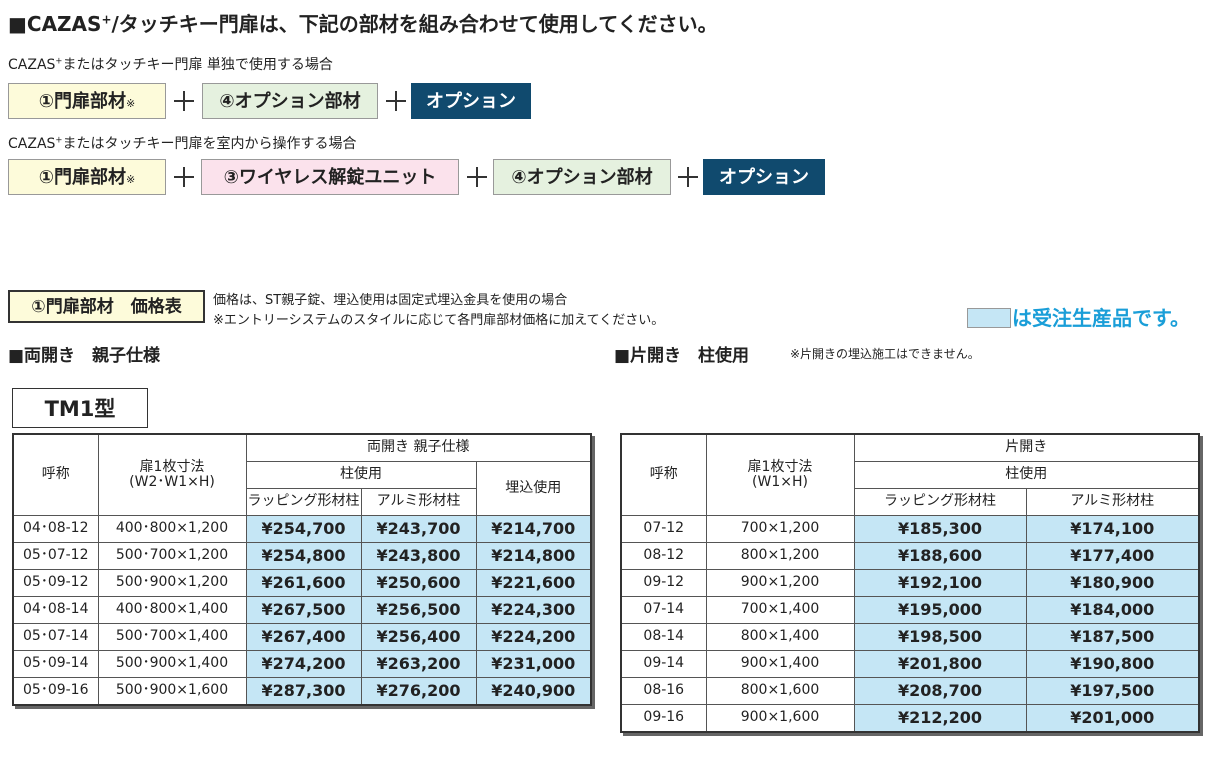 The height and width of the screenshot is (764, 1209). I want to click on table-row: 08-14 800×1,400 ¥198,500 ¥187,500, so click(910, 636).